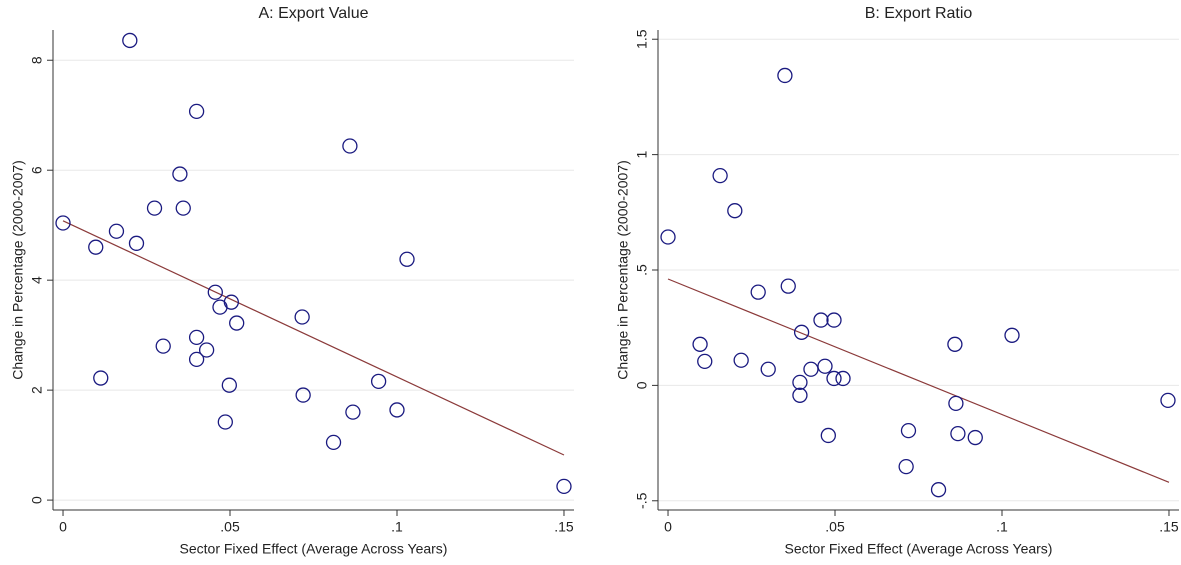  What do you see at coordinates (37, 60) in the screenshot?
I see `y-tick-label: 8` at bounding box center [37, 60].